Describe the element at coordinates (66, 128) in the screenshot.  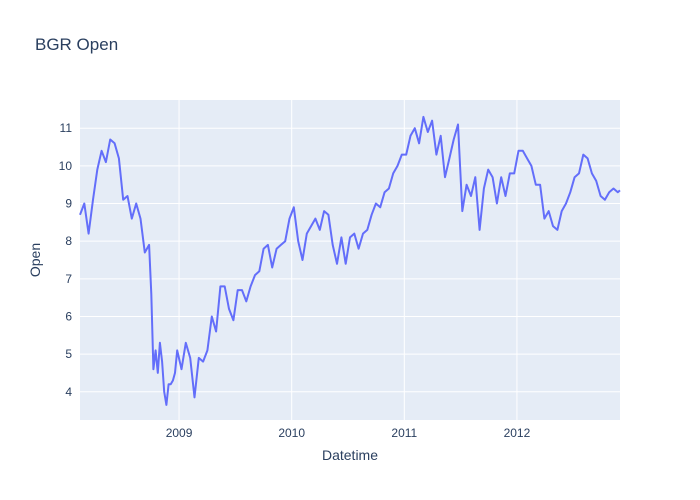
I see `y-tick-label: 11` at that location.